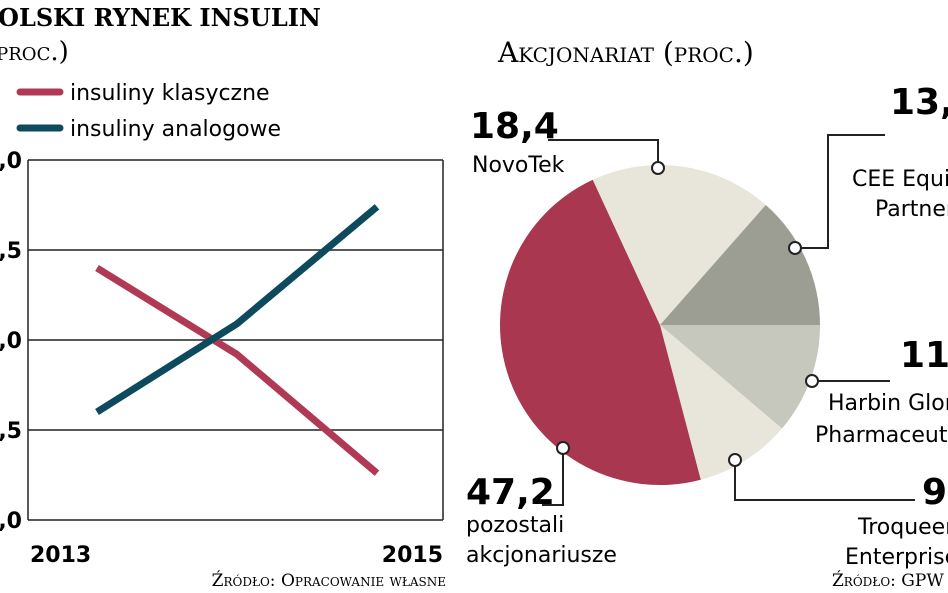 Image resolution: width=948 pixels, height=593 pixels. I want to click on value-label: 11,2, so click(924, 355).